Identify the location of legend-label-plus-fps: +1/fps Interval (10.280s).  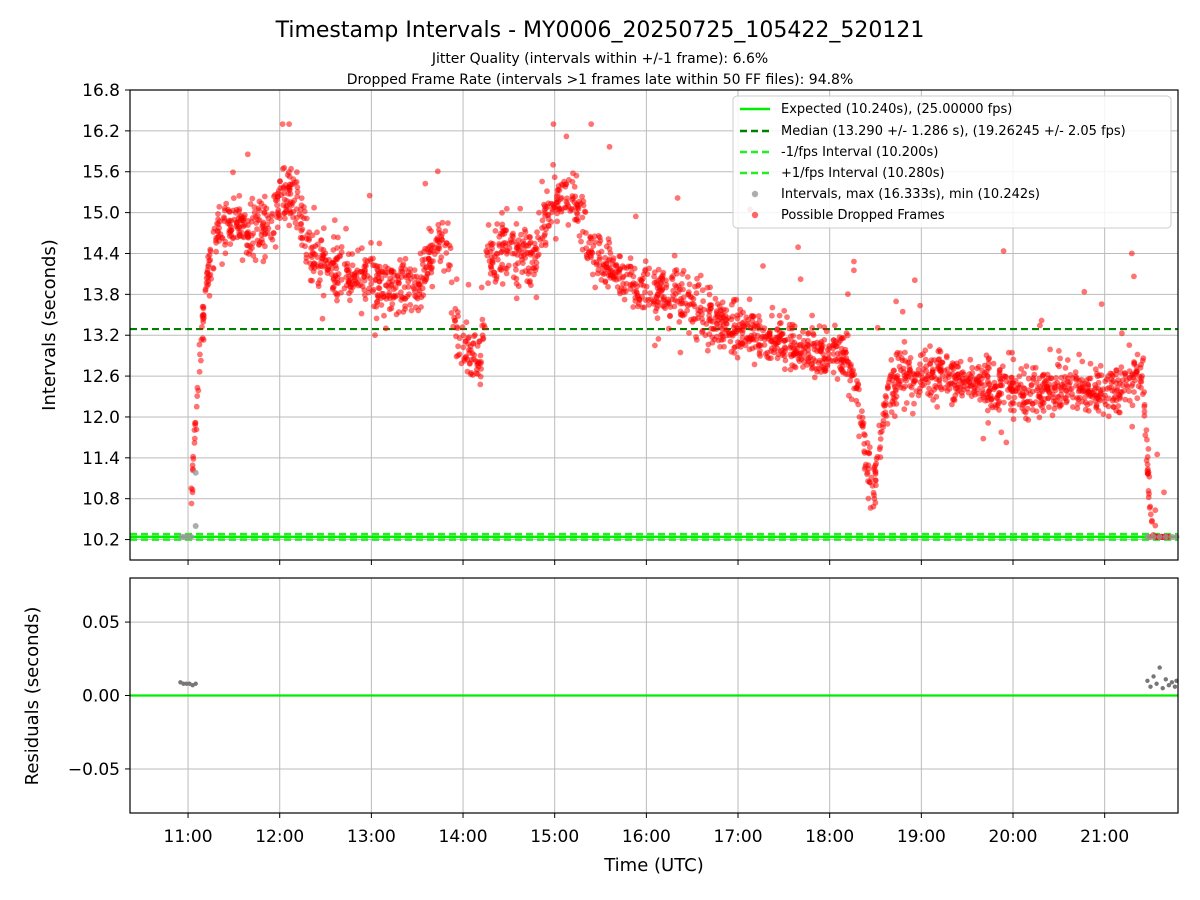
(863, 173).